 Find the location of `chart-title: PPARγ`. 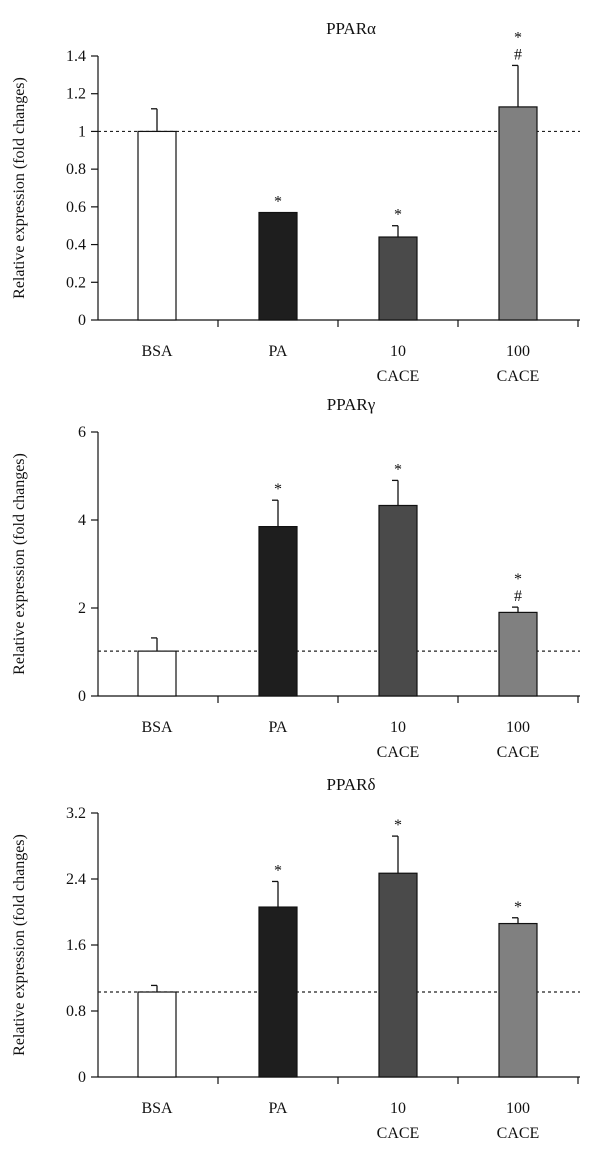

chart-title: PPARγ is located at coordinates (351, 404).